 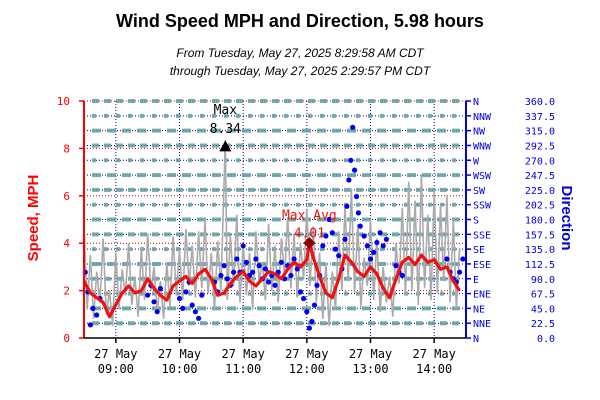 I want to click on y-tick-label-right-degrees: 112.5, so click(x=540, y=265).